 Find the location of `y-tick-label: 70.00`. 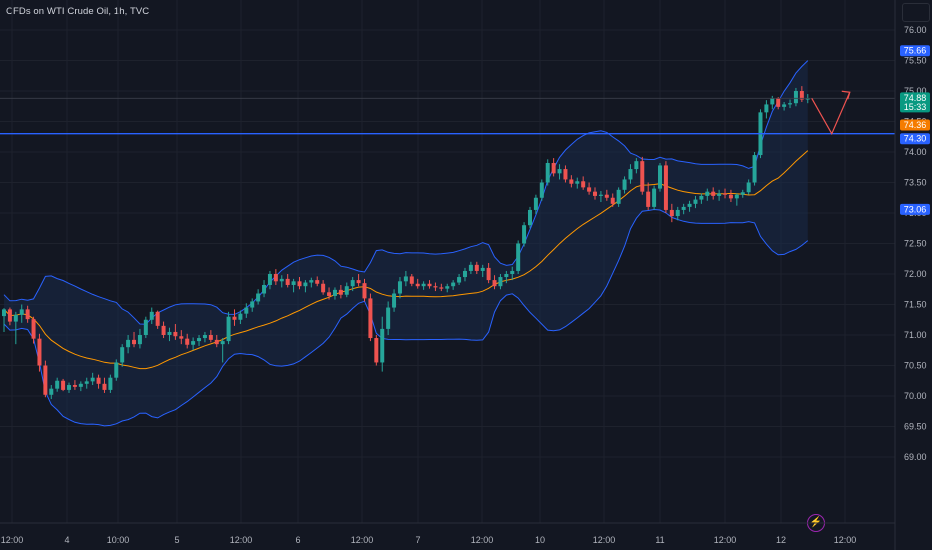

y-tick-label: 70.00 is located at coordinates (915, 396).